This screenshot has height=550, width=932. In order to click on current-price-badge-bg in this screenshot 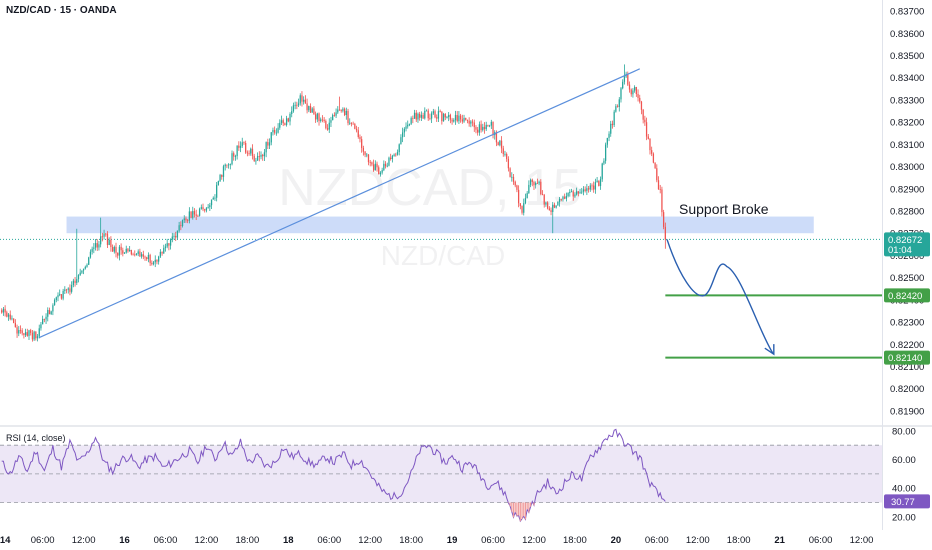, I will do `click(907, 244)`.